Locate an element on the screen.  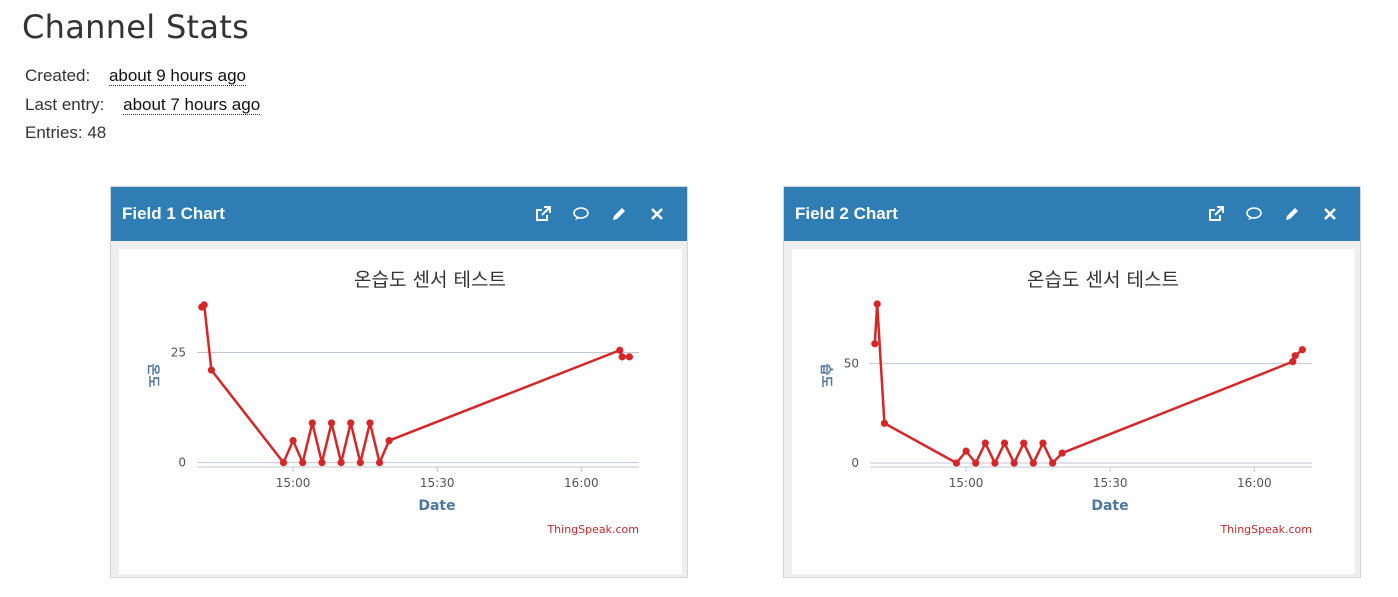
y-axis-title: 습도 is located at coordinates (825, 376).